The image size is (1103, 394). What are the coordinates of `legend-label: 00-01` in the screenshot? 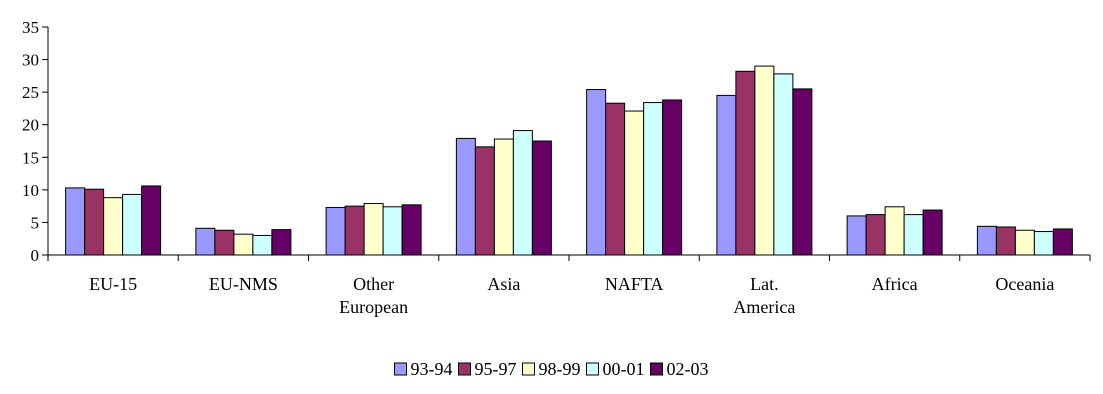 It's located at (624, 369).